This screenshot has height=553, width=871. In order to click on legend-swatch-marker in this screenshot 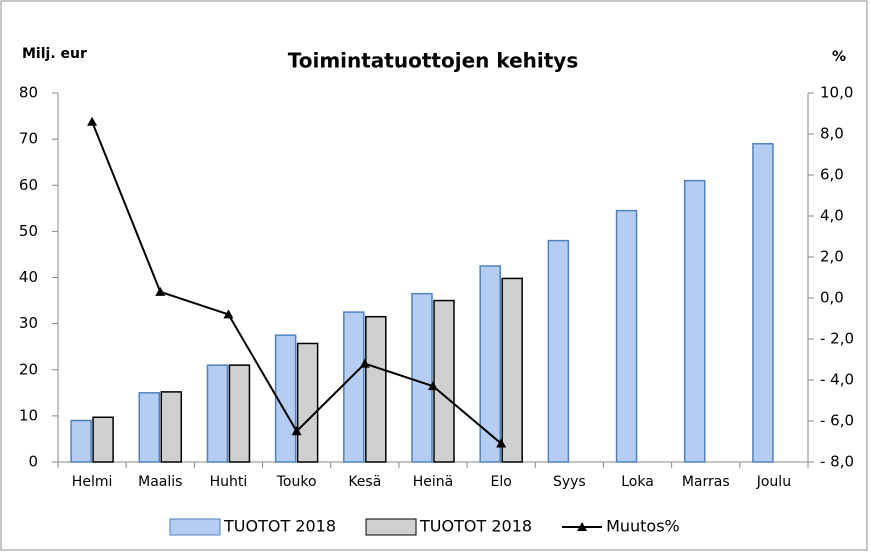, I will do `click(582, 526)`.